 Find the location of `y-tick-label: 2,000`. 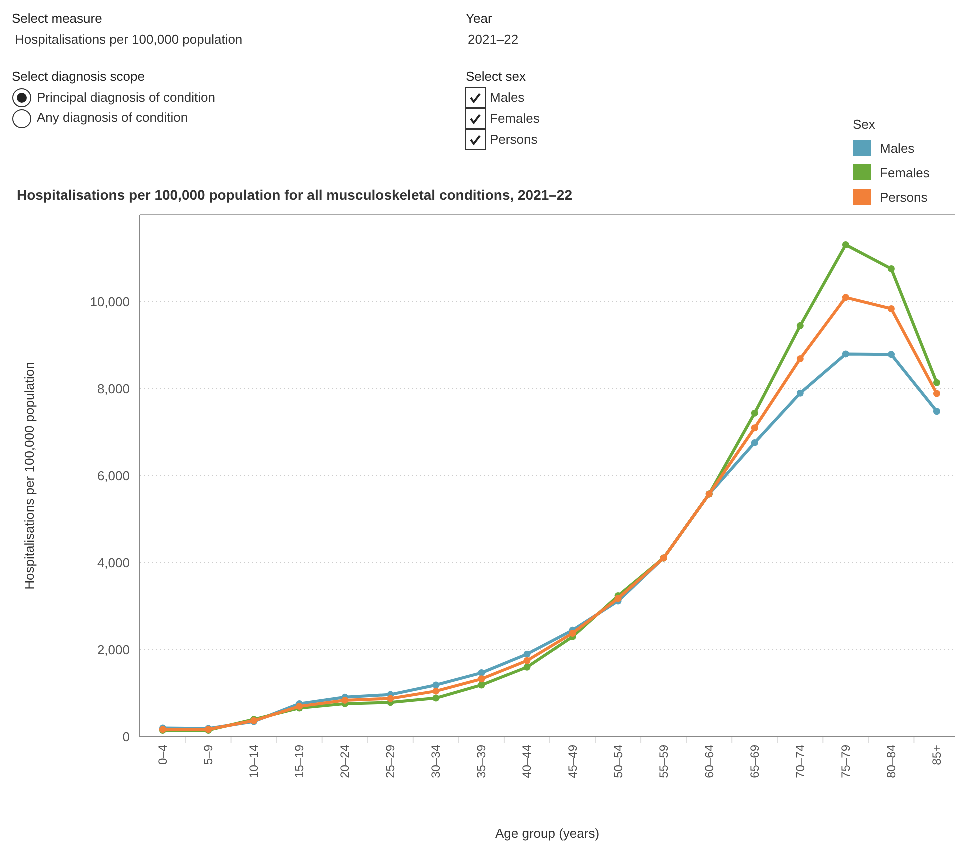

y-tick-label: 2,000 is located at coordinates (113, 650).